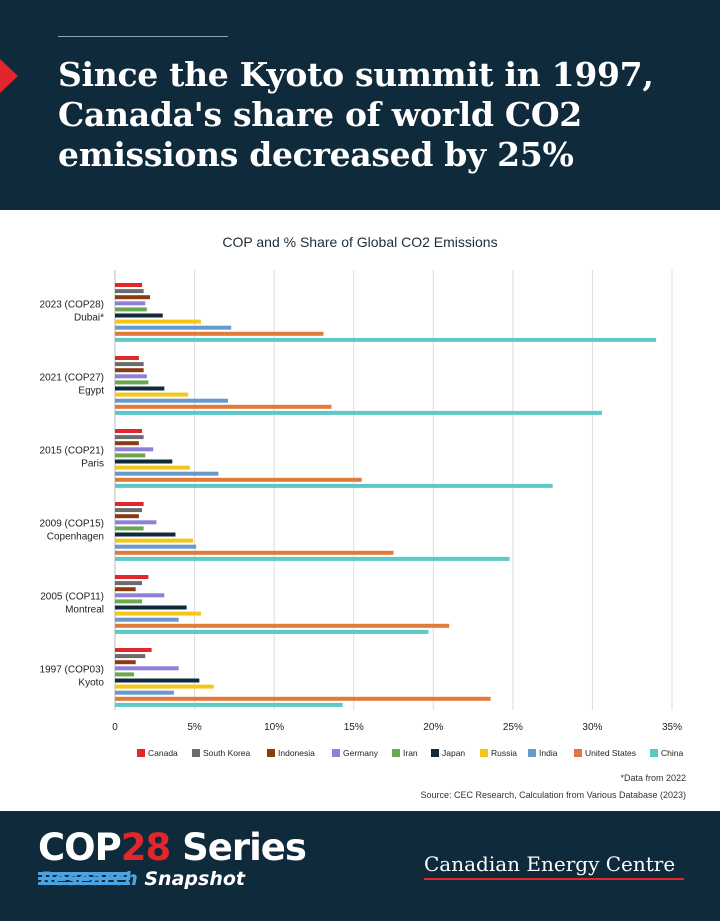 Image resolution: width=720 pixels, height=921 pixels. I want to click on header-rule, so click(143, 36).